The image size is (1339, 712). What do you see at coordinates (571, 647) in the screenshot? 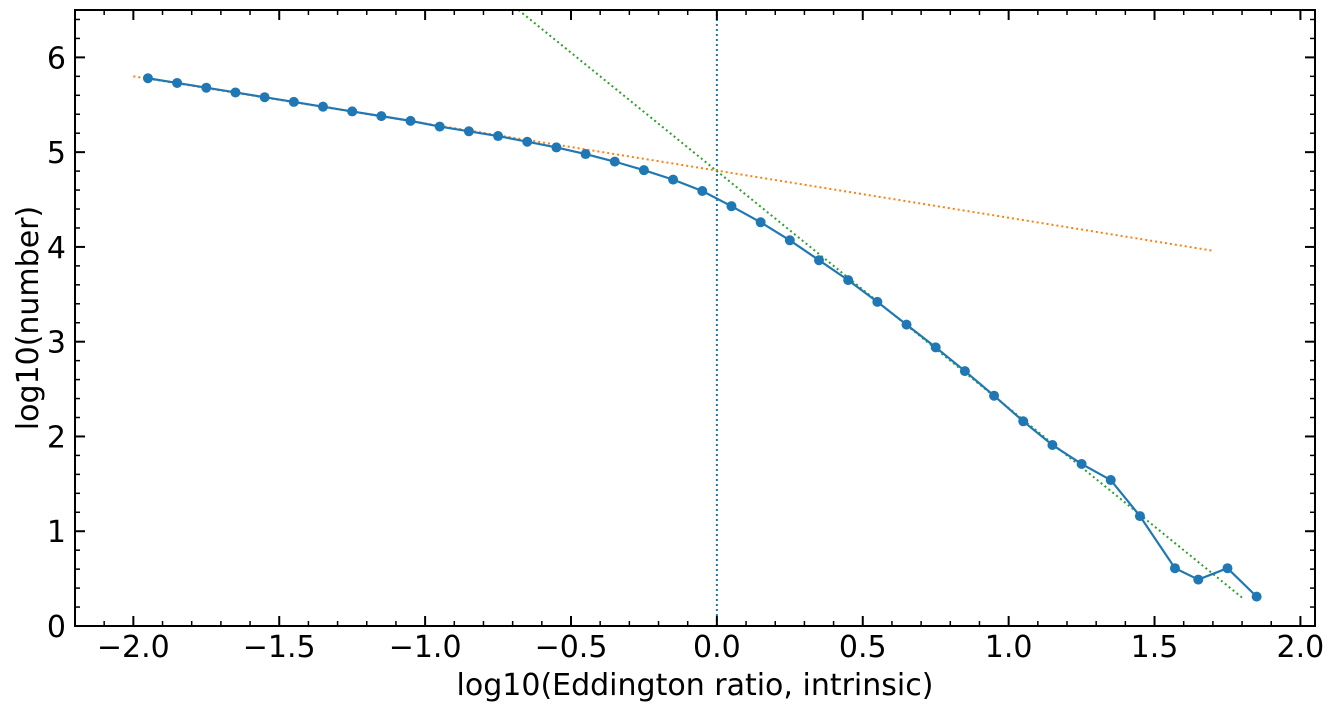
I see `x-tick-label: −0.5` at bounding box center [571, 647].